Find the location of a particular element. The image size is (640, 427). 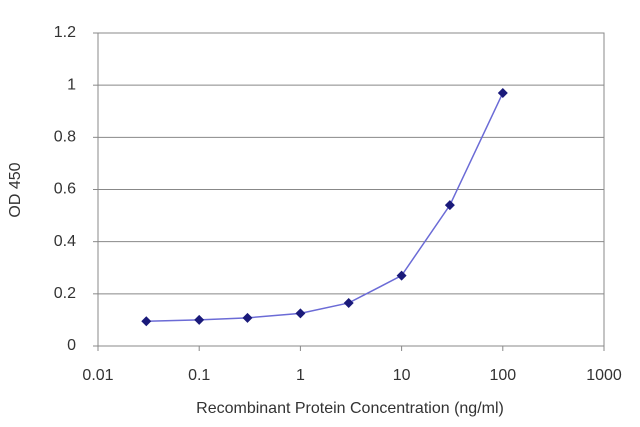

x-tick-label: 0.1 is located at coordinates (199, 375).